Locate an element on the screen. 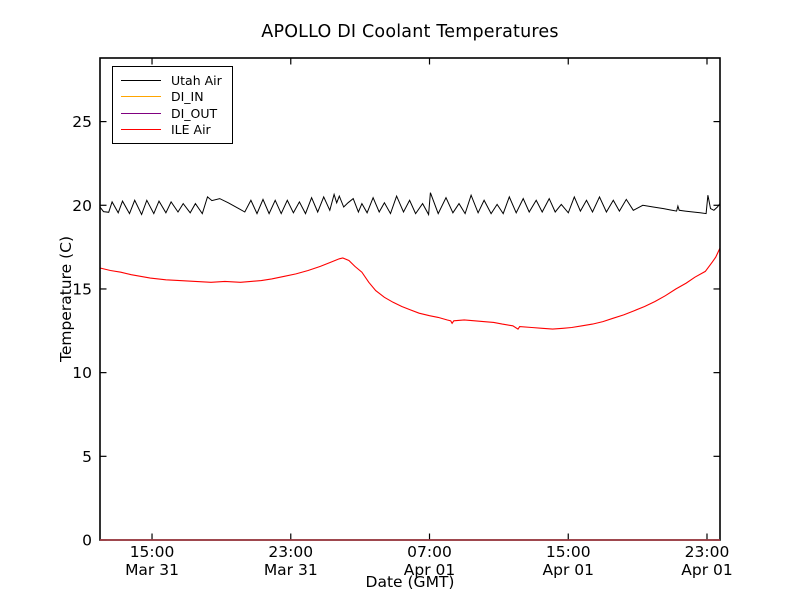 The image size is (800, 600). legend-label: Utah Air is located at coordinates (196, 80).